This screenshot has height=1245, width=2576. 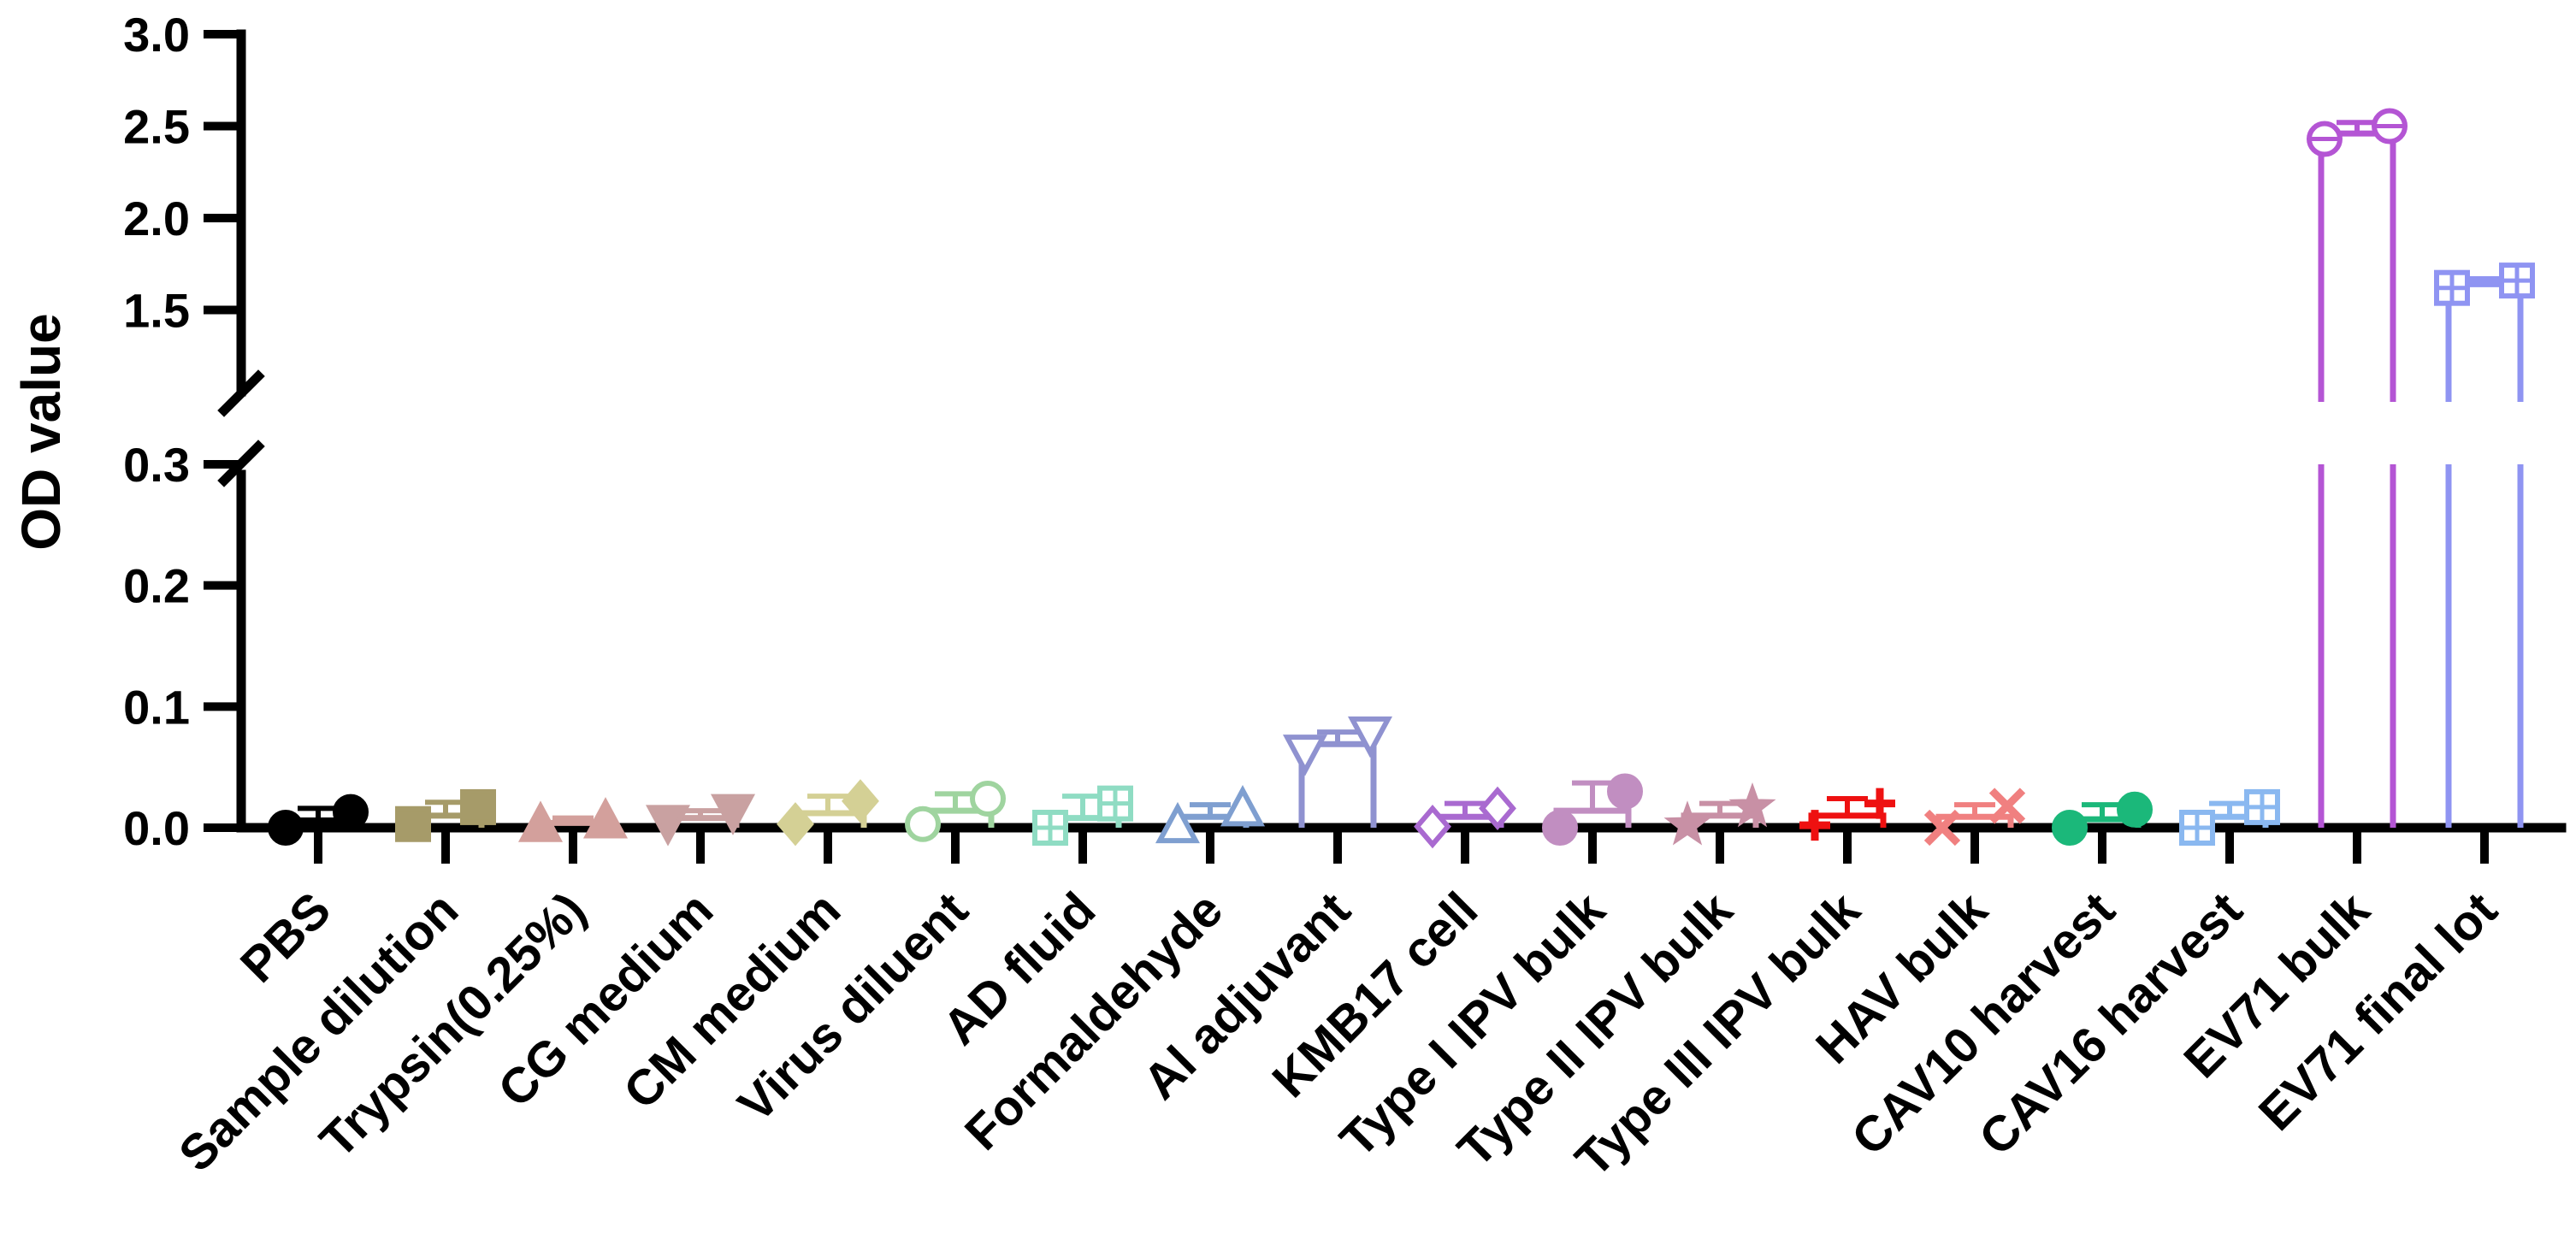 What do you see at coordinates (156, 35) in the screenshot?
I see `y-tick-label: 3.0` at bounding box center [156, 35].